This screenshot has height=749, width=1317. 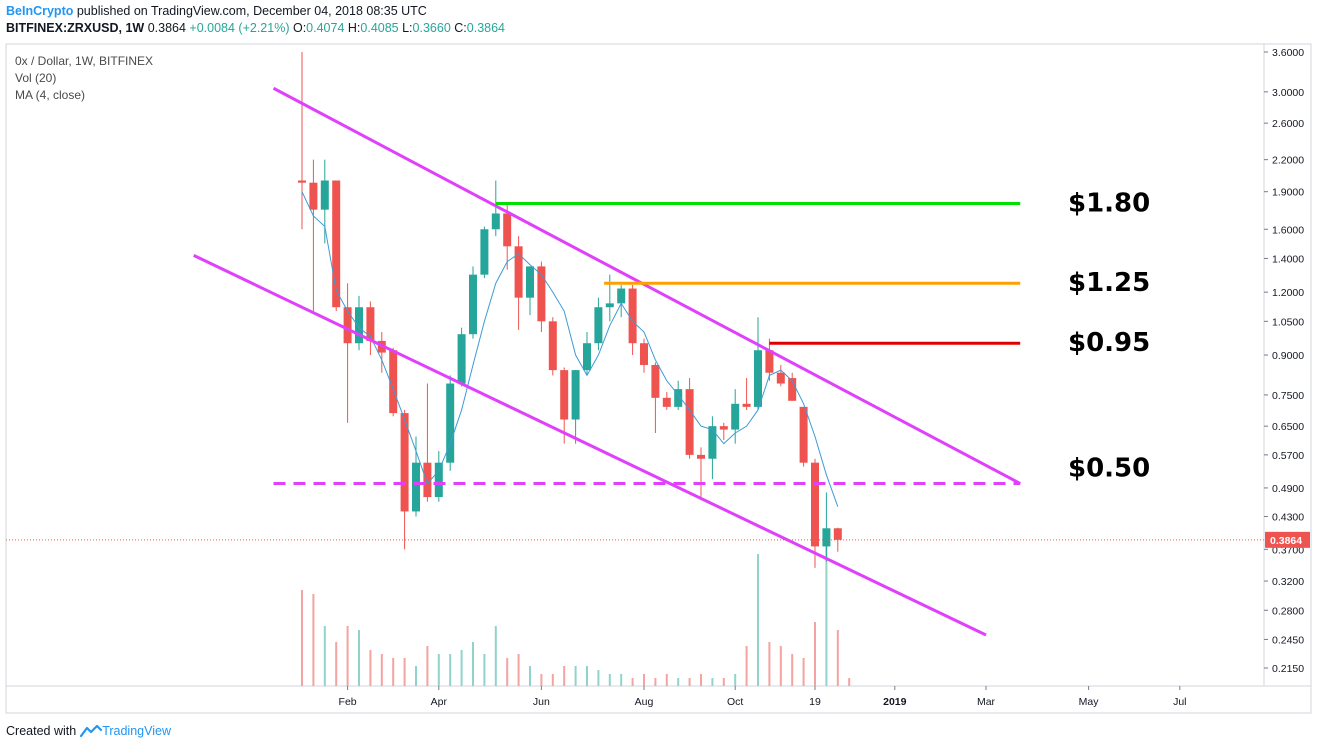 What do you see at coordinates (1288, 396) in the screenshot?
I see `y-tick-label: 0.7500` at bounding box center [1288, 396].